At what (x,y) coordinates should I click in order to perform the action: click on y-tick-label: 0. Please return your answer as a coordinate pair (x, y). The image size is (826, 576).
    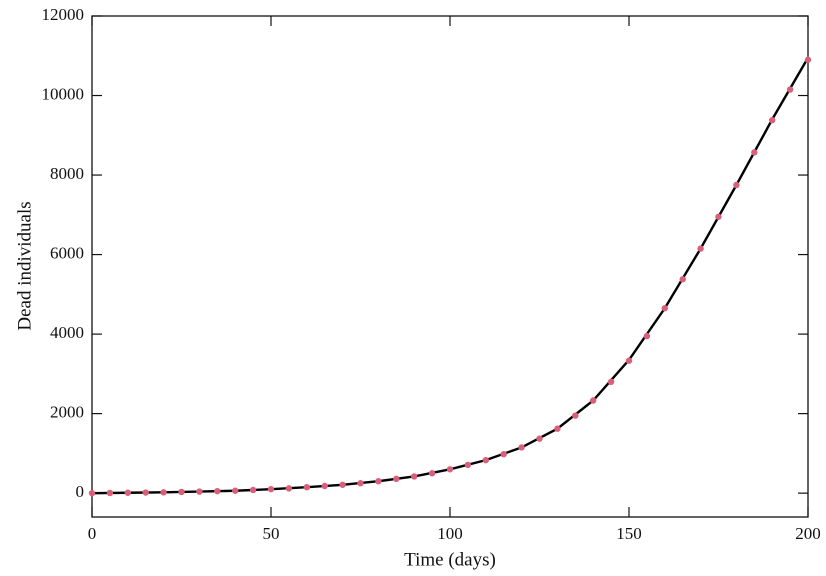
    Looking at the image, I should click on (80, 491).